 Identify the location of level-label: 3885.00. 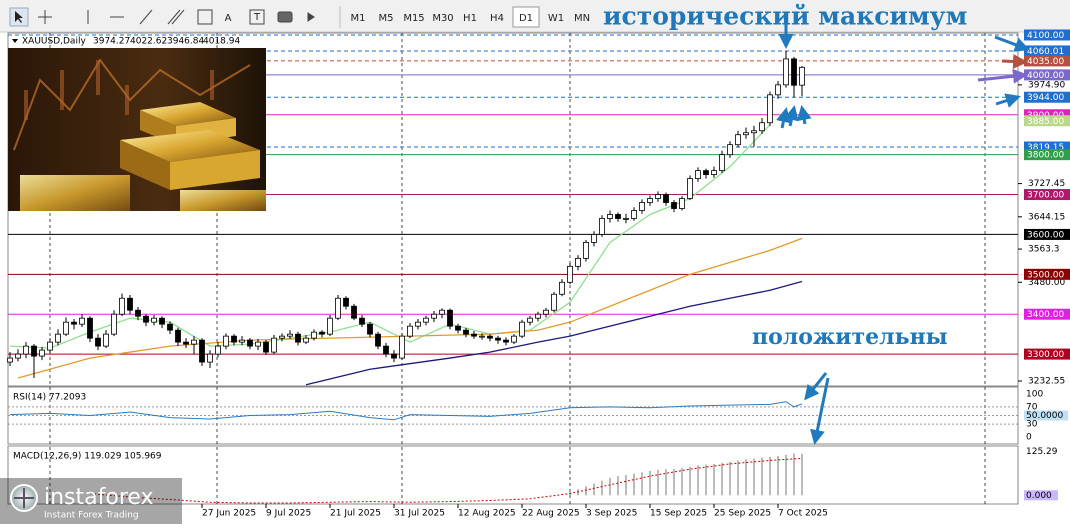
(1045, 122).